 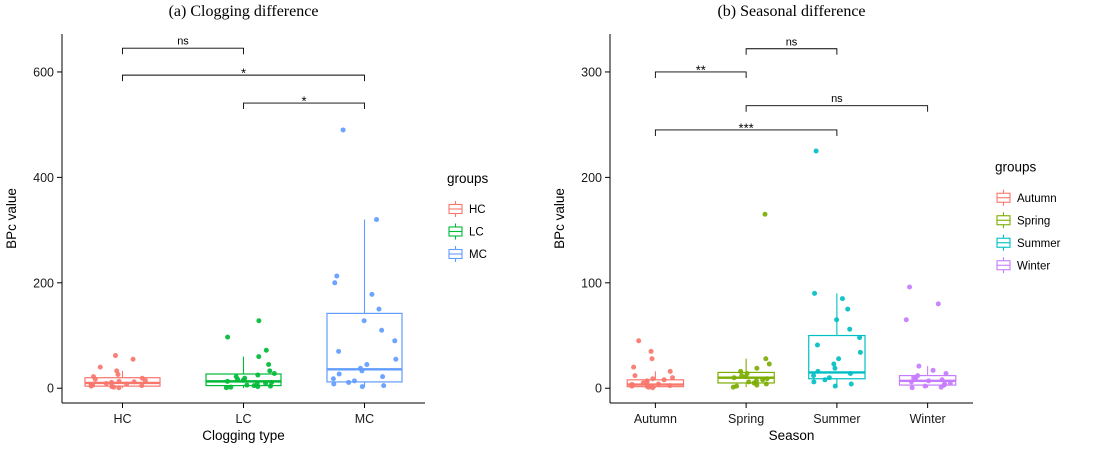 I want to click on legend-label: LC, so click(x=476, y=233).